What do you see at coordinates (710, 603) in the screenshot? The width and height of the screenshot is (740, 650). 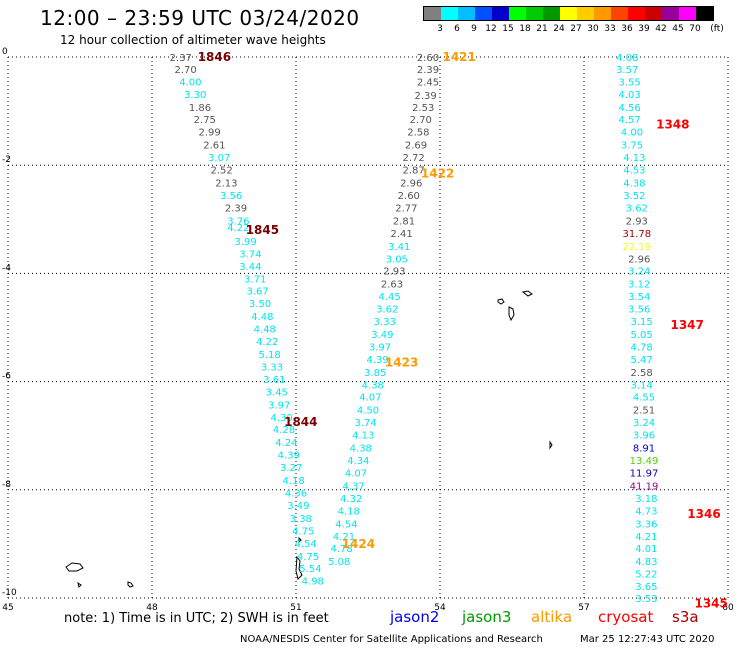 I see `pass-time-label: 1345` at bounding box center [710, 603].